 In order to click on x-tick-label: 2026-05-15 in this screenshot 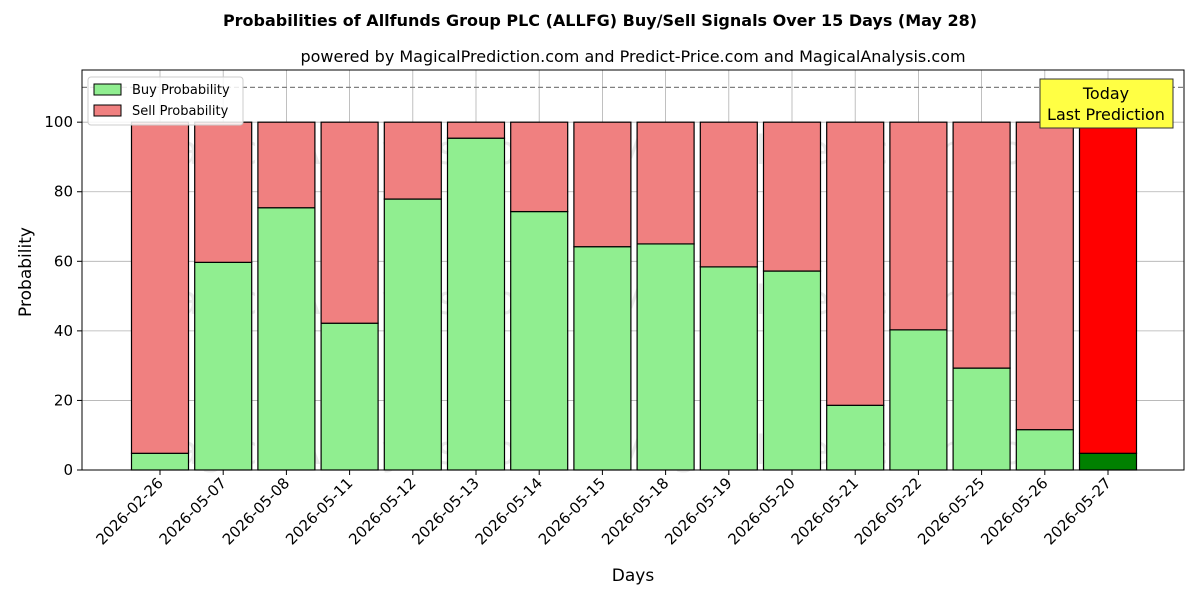, I will do `click(572, 511)`.